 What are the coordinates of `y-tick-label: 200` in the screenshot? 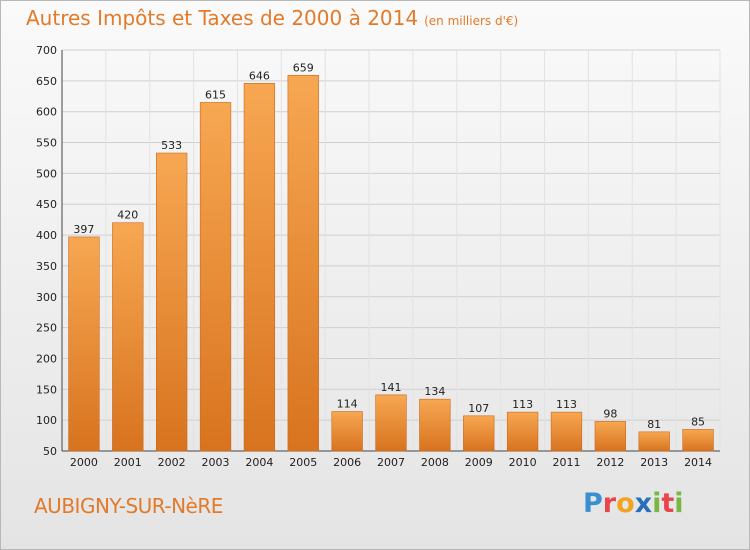 It's located at (46, 358).